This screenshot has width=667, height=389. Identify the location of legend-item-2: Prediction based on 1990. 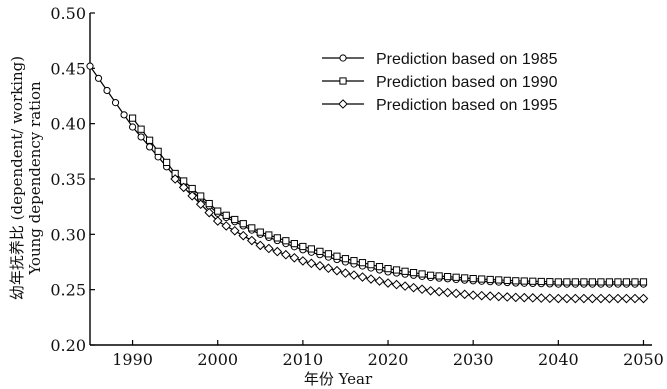
(440, 82).